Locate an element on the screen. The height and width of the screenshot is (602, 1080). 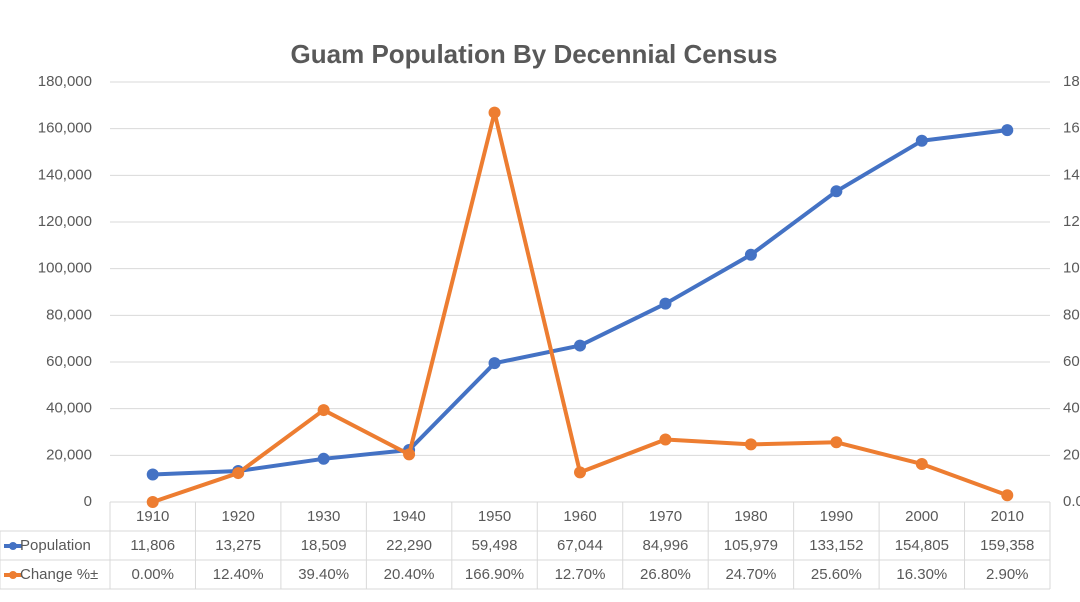
table-value: 26.80% is located at coordinates (665, 574).